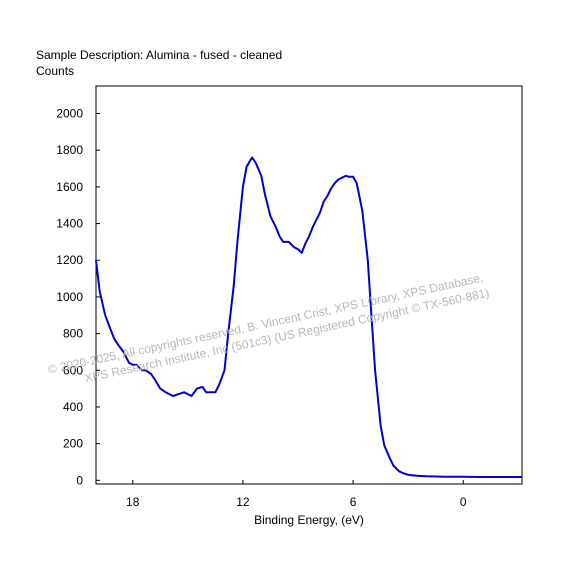 Image resolution: width=578 pixels, height=562 pixels. Describe the element at coordinates (133, 502) in the screenshot. I see `x-tick-label: 18` at that location.